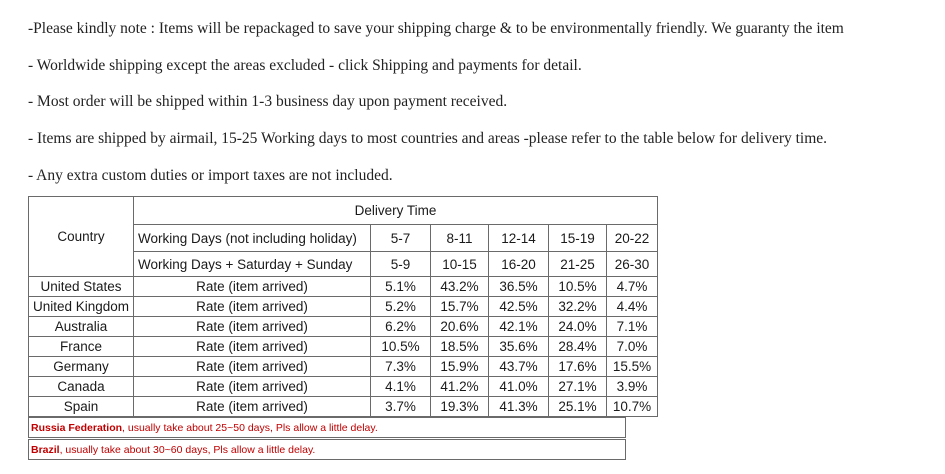 The image size is (945, 474). I want to click on rate-cell: 28.4%, so click(577, 346).